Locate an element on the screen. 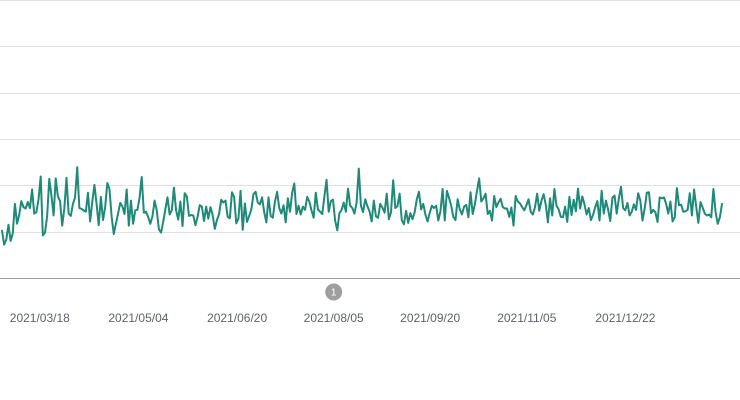 The height and width of the screenshot is (400, 740). x-tick-label: 2021/06/20 is located at coordinates (237, 318).